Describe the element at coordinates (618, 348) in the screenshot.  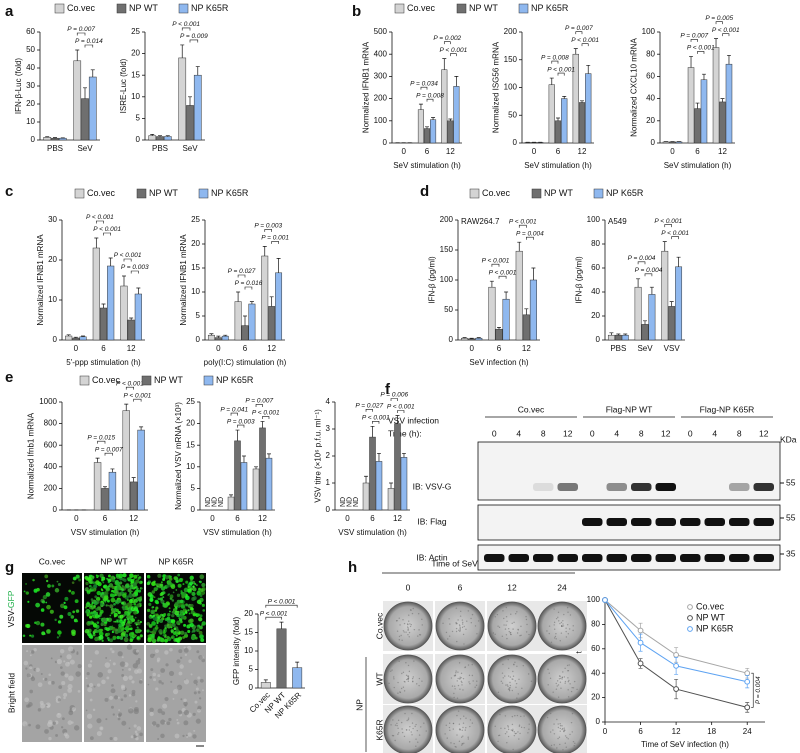
I see `x-tick-label: PBS` at that location.